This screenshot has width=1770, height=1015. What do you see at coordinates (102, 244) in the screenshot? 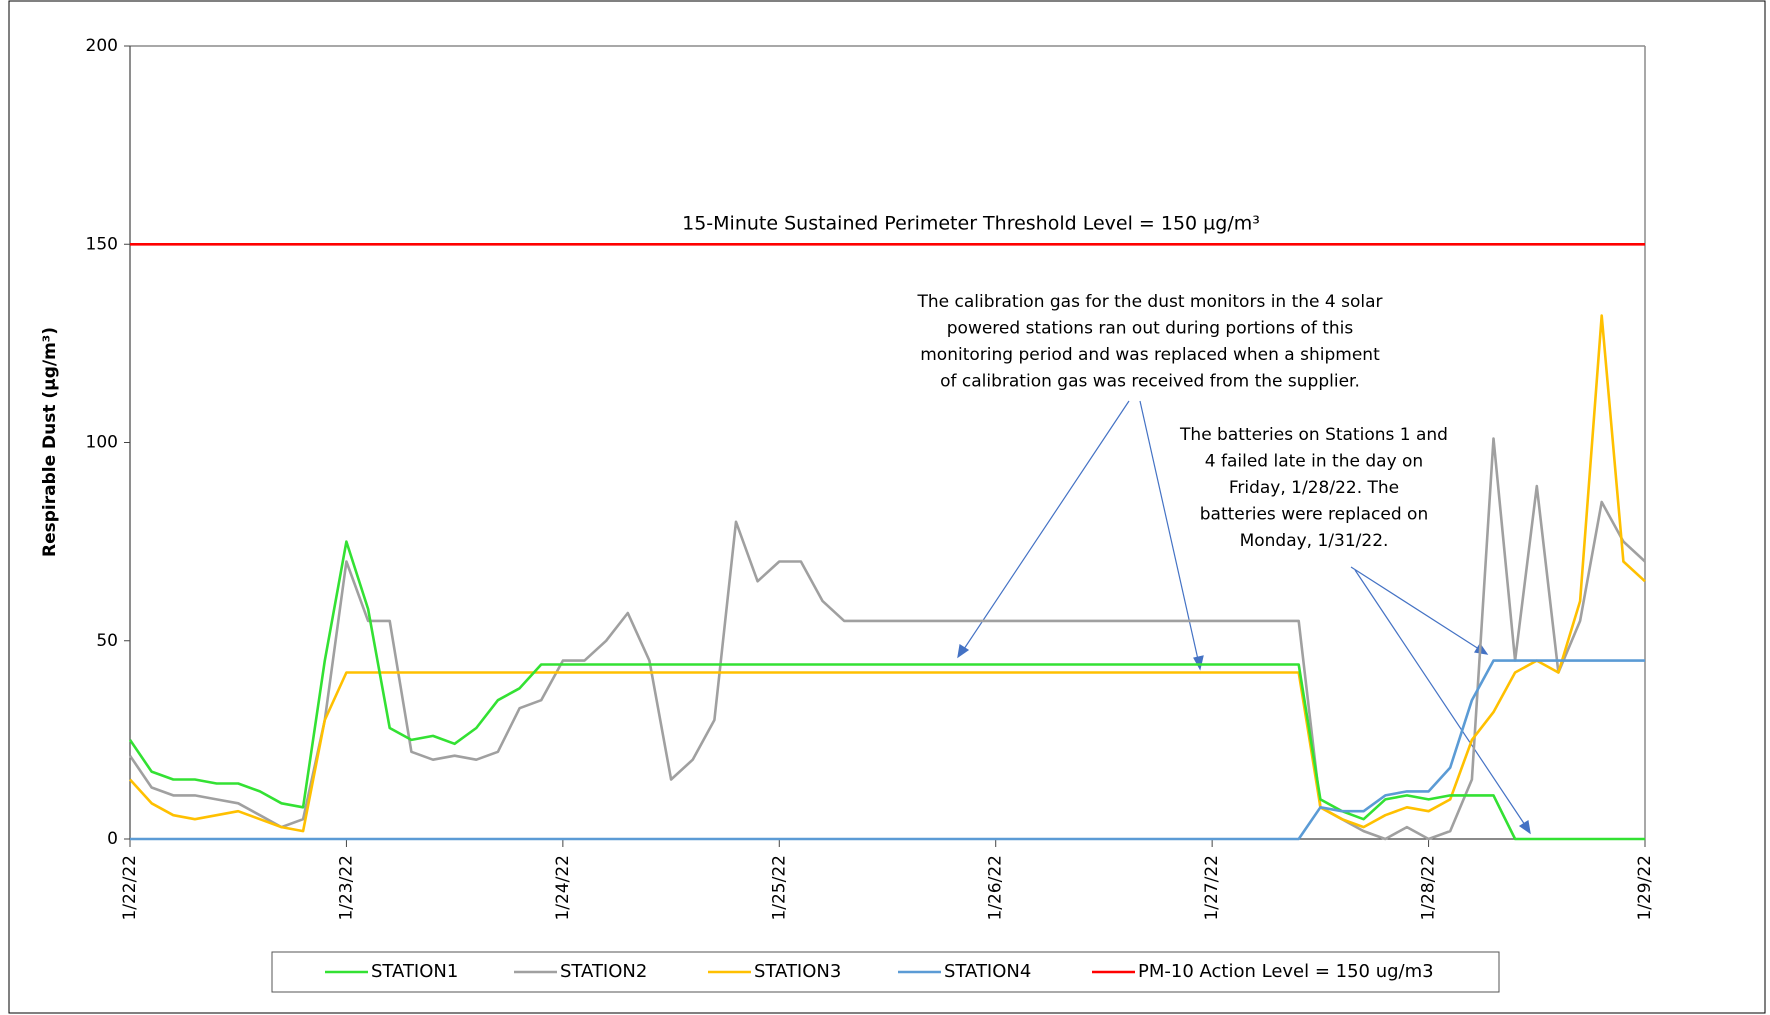
I see `y-tick-label: 150` at bounding box center [102, 244].